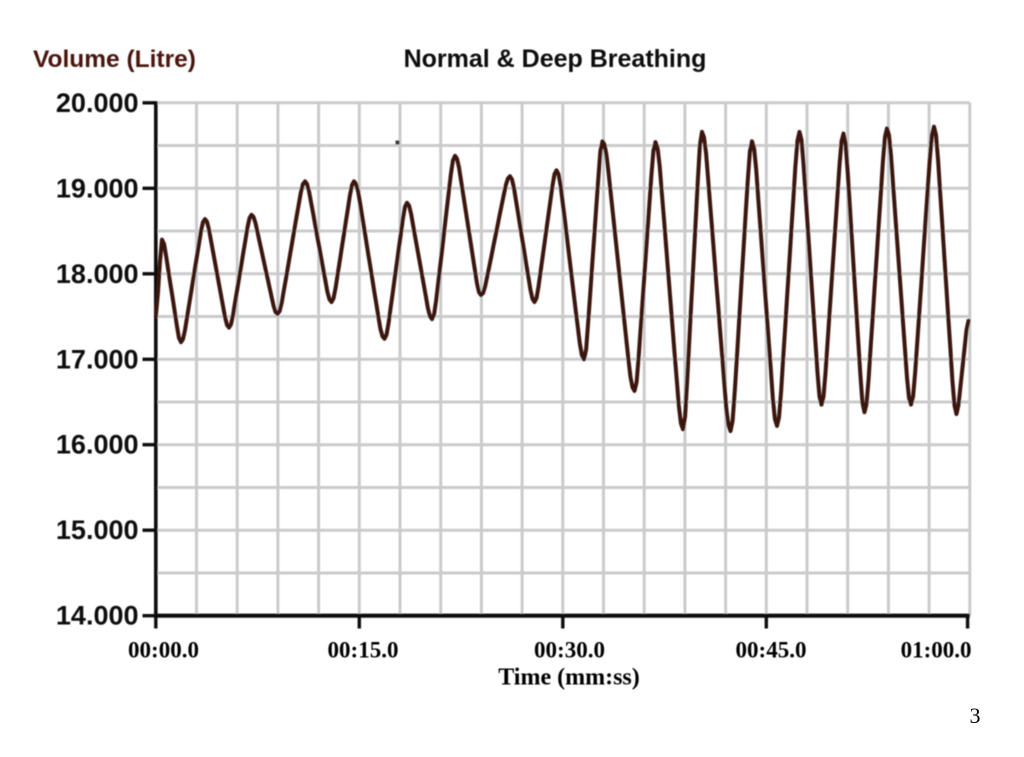 This screenshot has width=1024, height=757. I want to click on svg-text: 17.000, so click(97, 359).